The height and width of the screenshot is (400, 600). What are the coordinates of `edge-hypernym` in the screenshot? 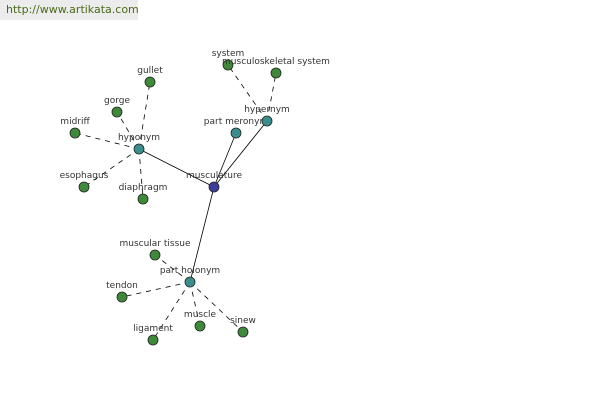 It's located at (240, 154).